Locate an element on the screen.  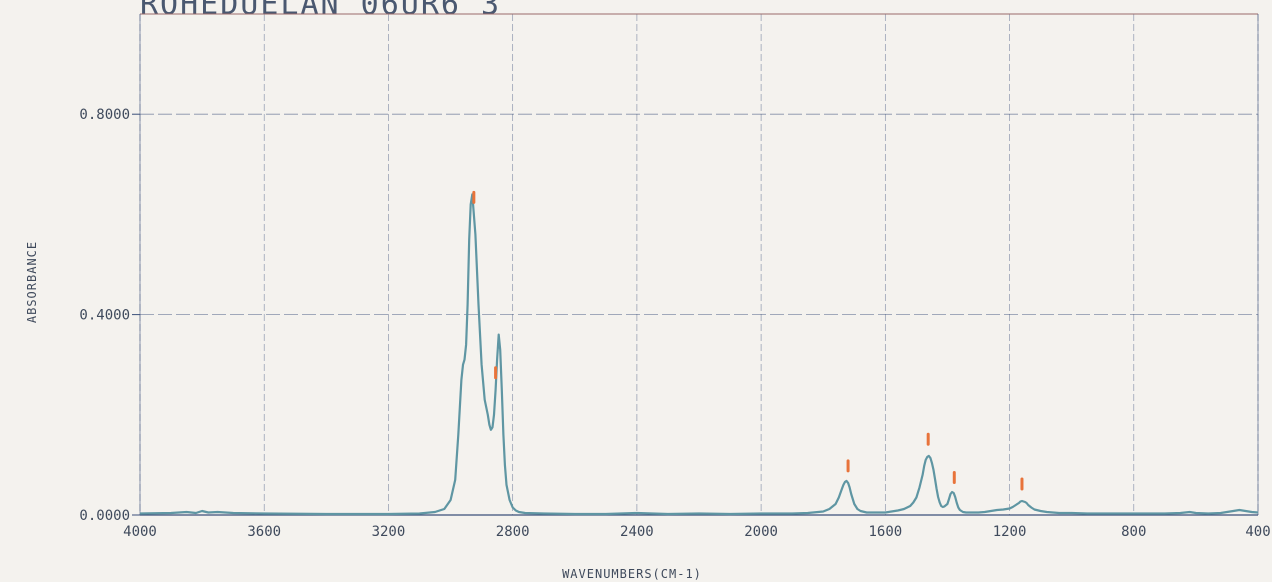
x-tick-label: 2800 is located at coordinates (513, 532).